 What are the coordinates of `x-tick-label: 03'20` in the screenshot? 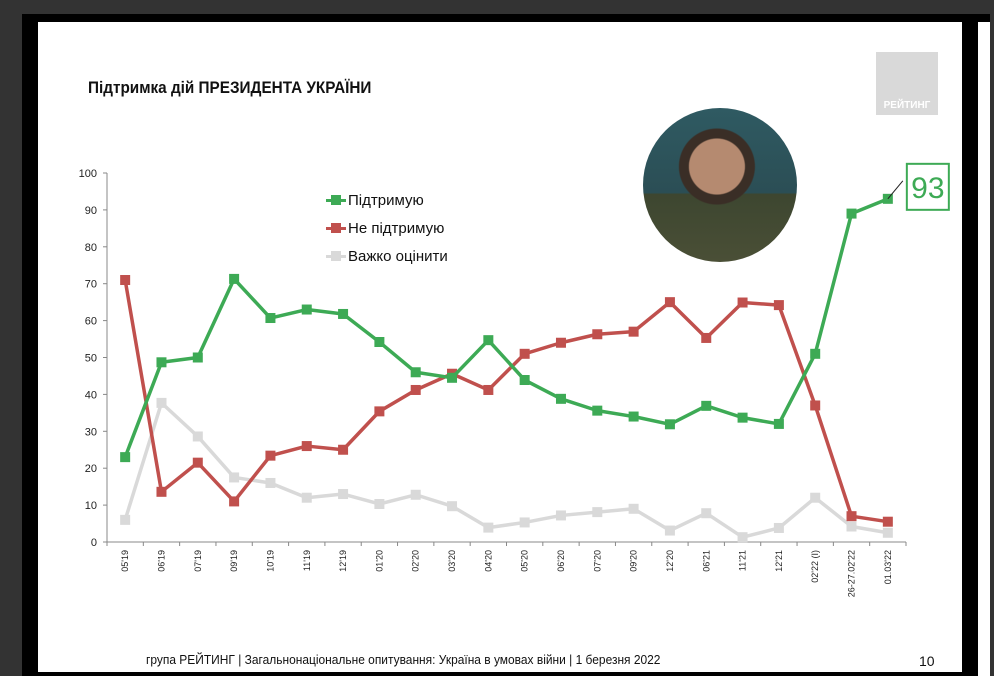 It's located at (452, 561).